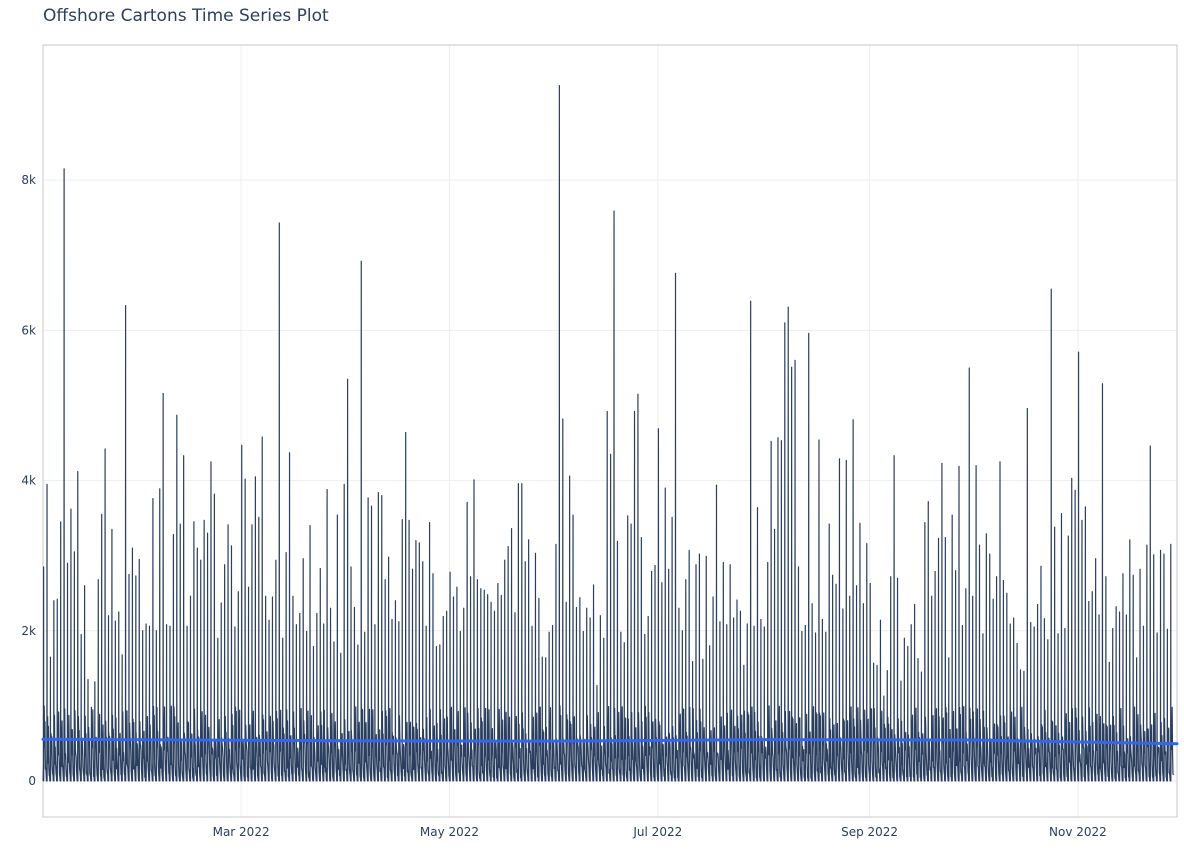  Describe the element at coordinates (28, 180) in the screenshot. I see `y-tick-label: 8k` at that location.